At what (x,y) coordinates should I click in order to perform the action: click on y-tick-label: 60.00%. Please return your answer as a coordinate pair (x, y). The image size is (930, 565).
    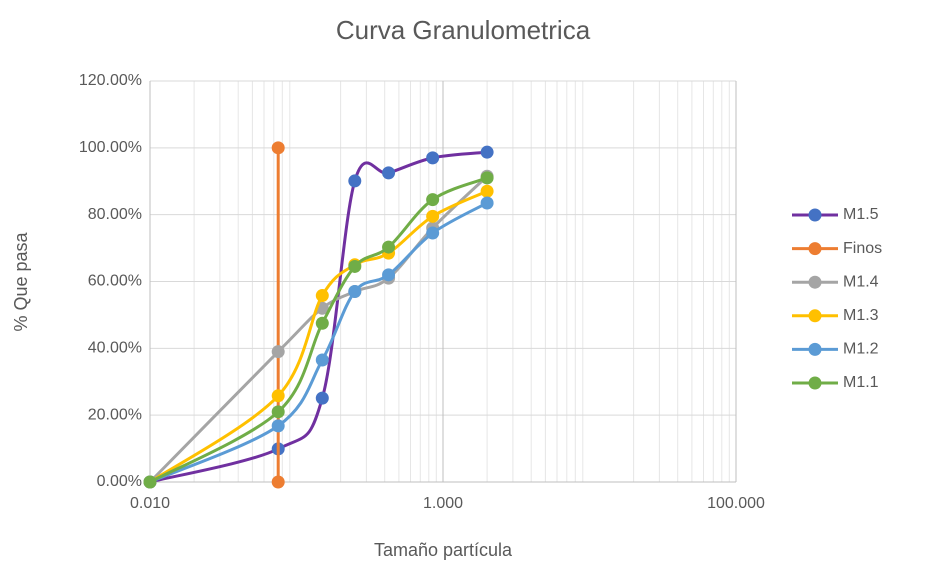
    Looking at the image, I should click on (115, 281).